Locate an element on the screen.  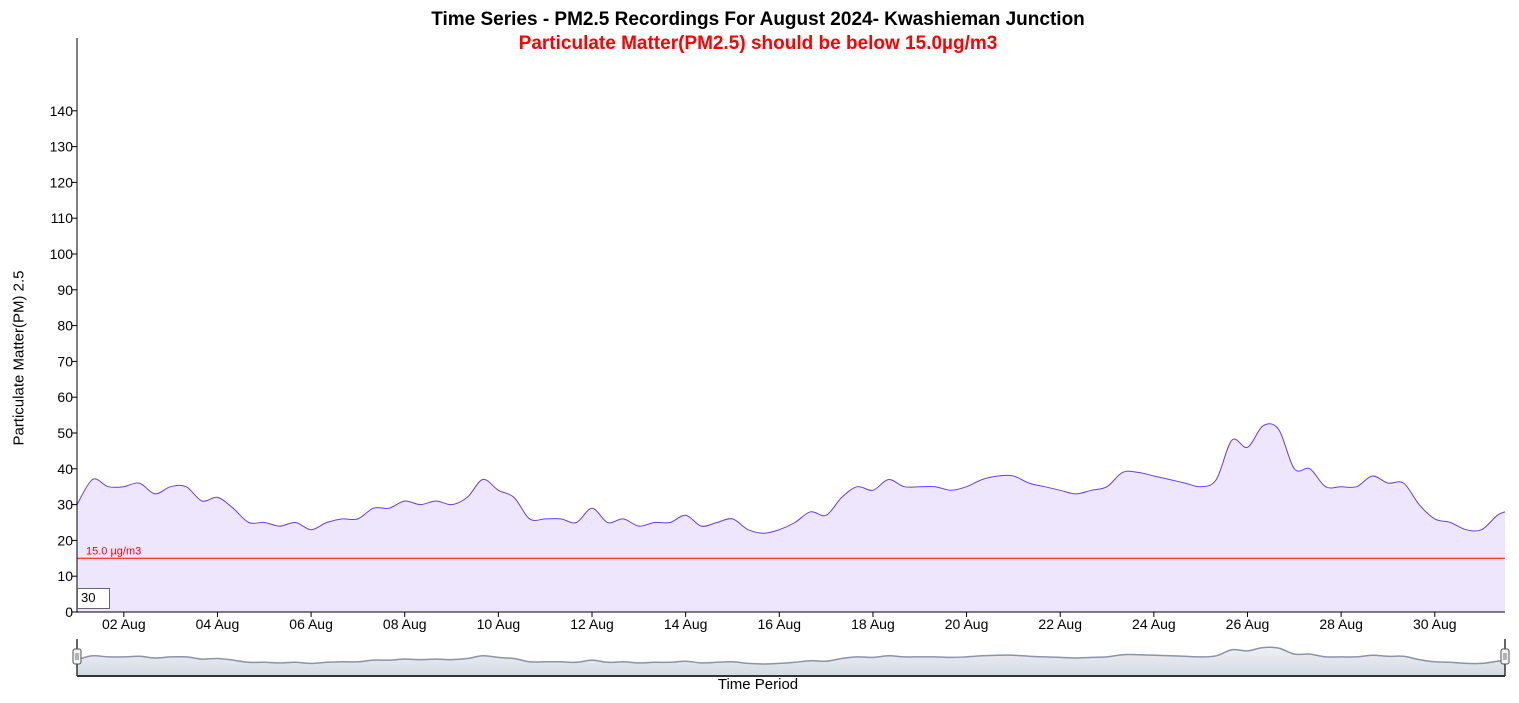
x-axis-label: Time Period is located at coordinates (758, 684).